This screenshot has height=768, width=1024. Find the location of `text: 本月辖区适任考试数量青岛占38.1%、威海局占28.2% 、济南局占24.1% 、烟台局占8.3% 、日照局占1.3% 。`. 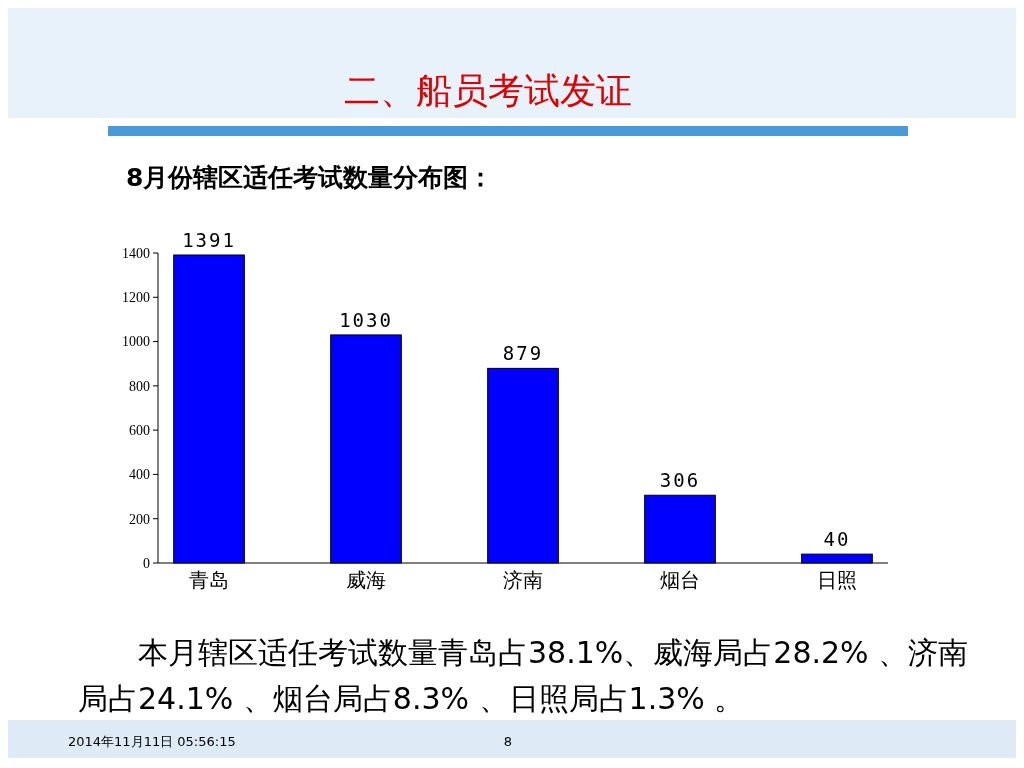

text: 本月辖区适任考试数量青岛占38.1%、威海局占28.2% 、济南局占24.1% 、烟台局占8.3% 、日照局占1.3% 。 is located at coordinates (524, 676).